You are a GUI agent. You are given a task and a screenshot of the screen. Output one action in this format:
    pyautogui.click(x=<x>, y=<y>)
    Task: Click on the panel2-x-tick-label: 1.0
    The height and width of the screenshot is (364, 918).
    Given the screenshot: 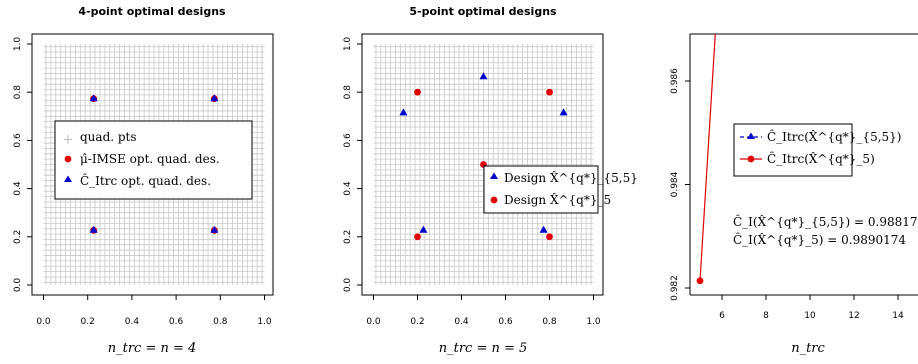 What is the action you would take?
    pyautogui.click(x=593, y=322)
    